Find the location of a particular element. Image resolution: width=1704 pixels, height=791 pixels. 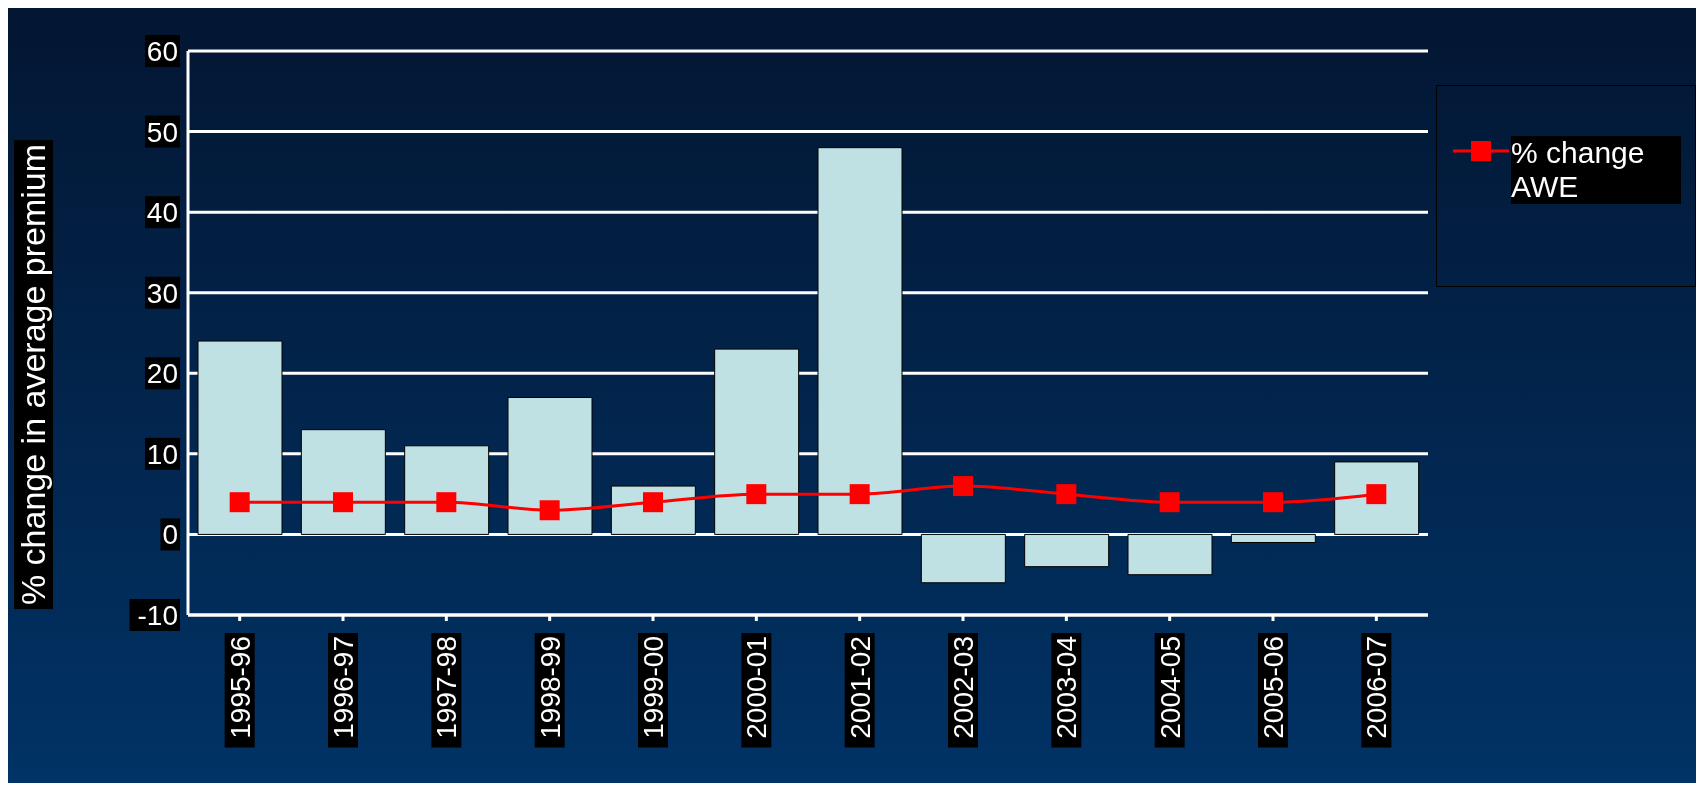

y-tick-label: 0 is located at coordinates (170, 535).